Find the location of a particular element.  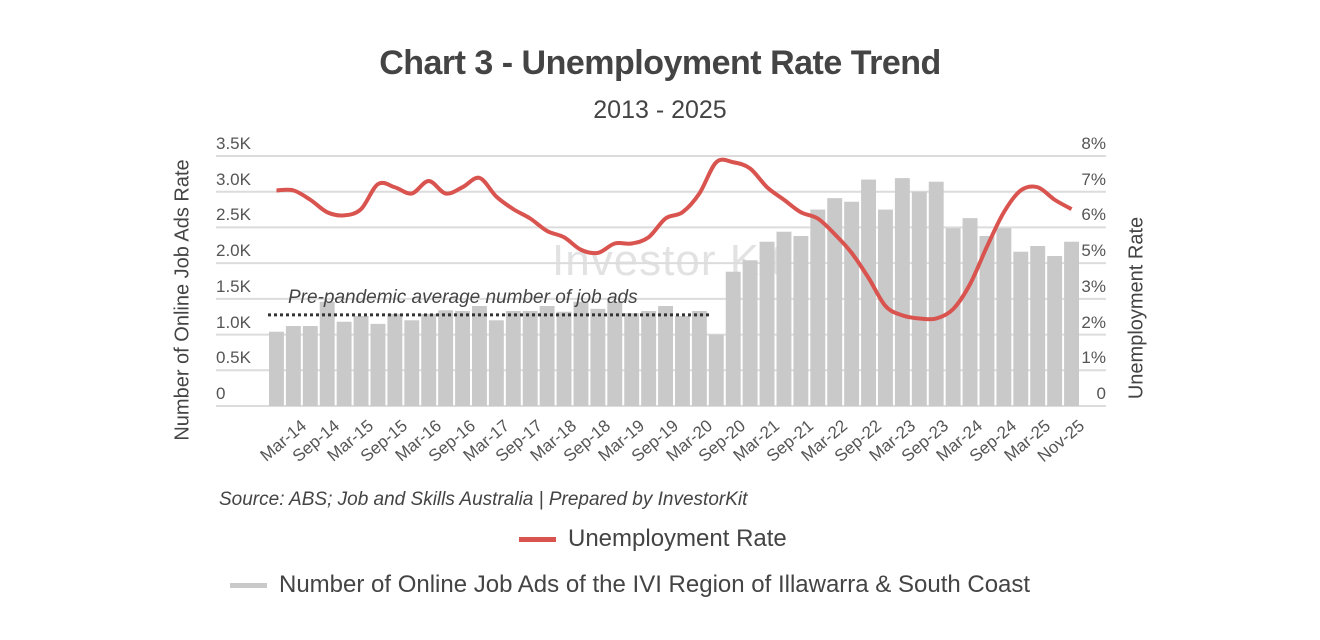

y-axis-right-tick: 0 is located at coordinates (1101, 393).